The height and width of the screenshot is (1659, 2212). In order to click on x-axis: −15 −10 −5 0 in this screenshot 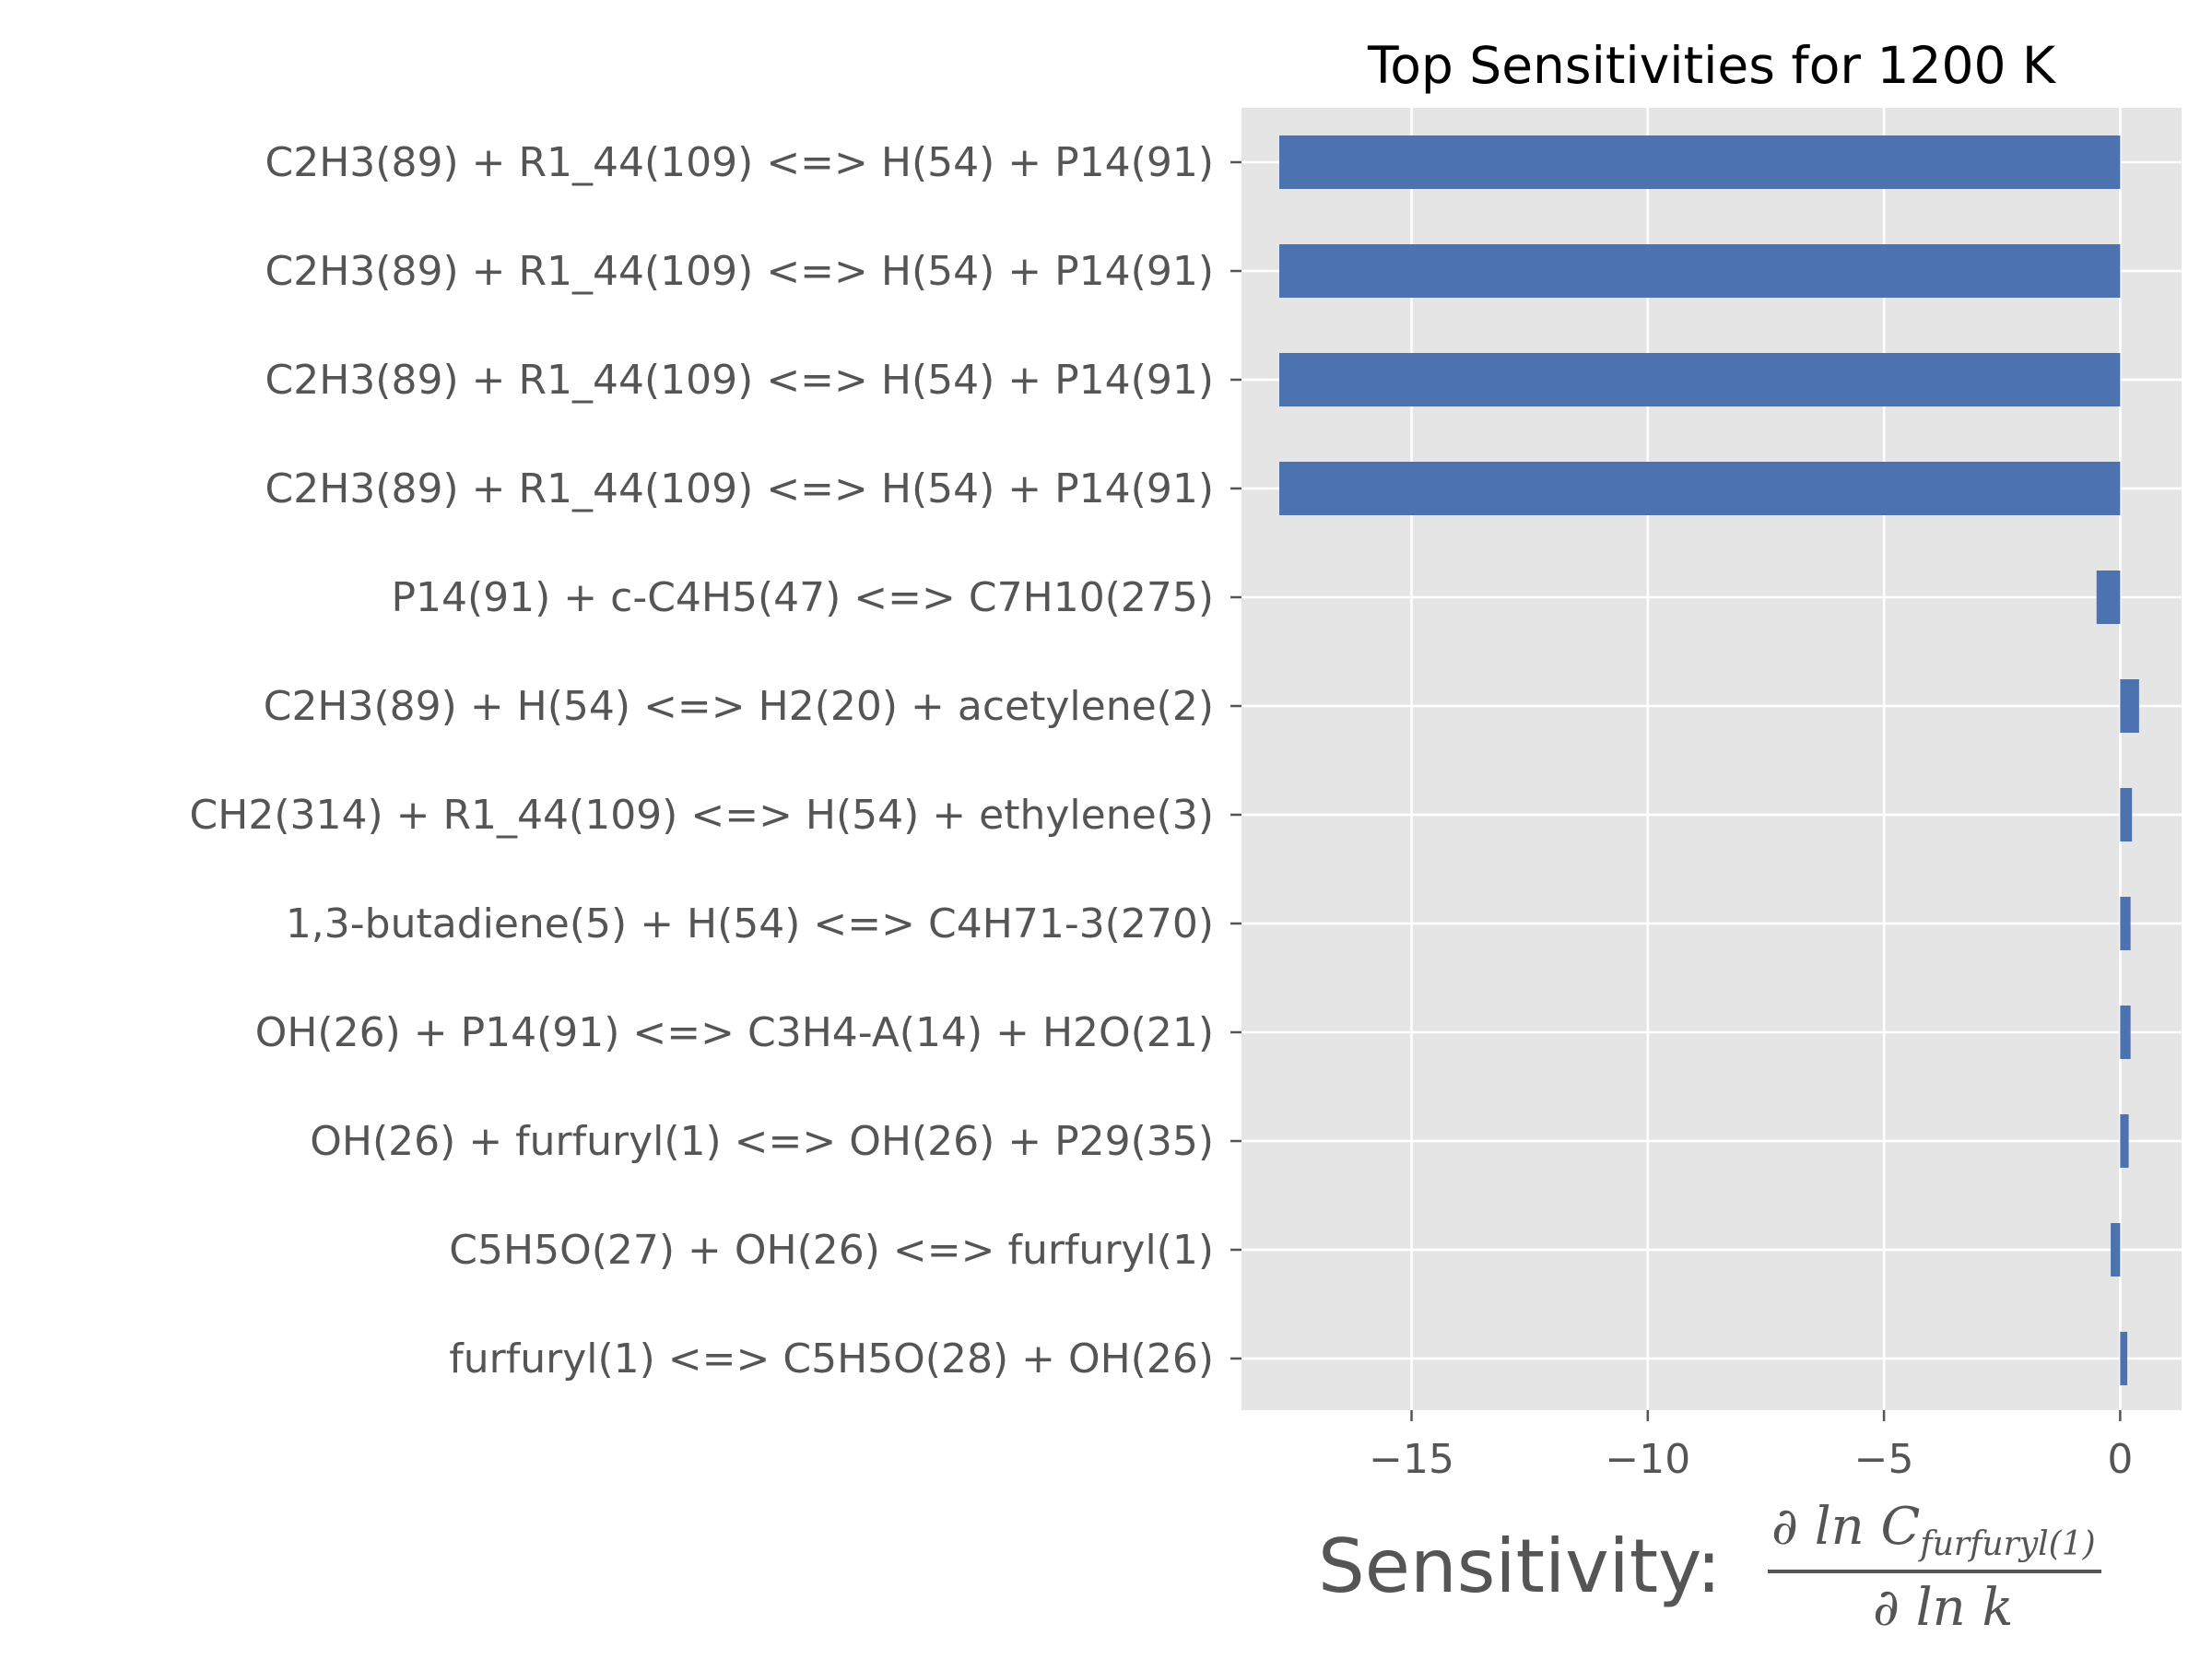, I will do `click(1751, 1446)`.